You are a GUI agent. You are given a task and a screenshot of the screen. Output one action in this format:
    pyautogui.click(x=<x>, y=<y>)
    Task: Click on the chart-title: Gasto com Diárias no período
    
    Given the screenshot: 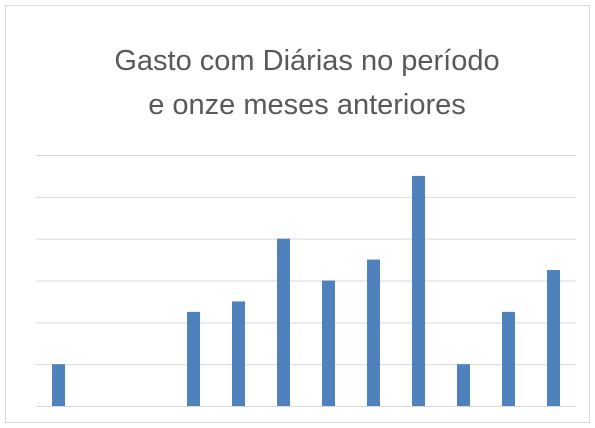 What is the action you would take?
    pyautogui.click(x=306, y=61)
    